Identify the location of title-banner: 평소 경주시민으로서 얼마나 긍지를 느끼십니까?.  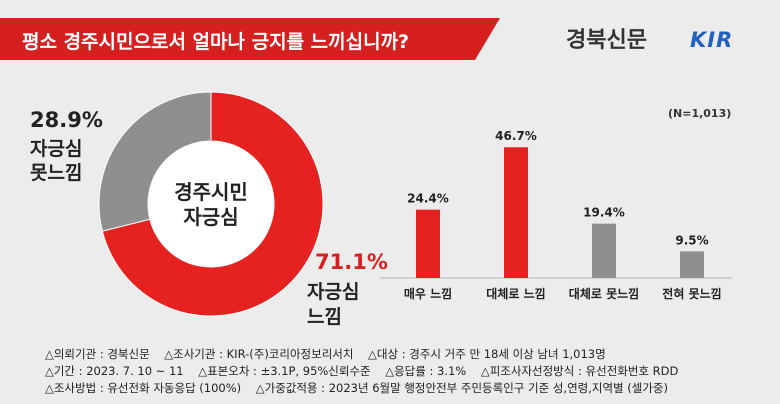
(250, 39).